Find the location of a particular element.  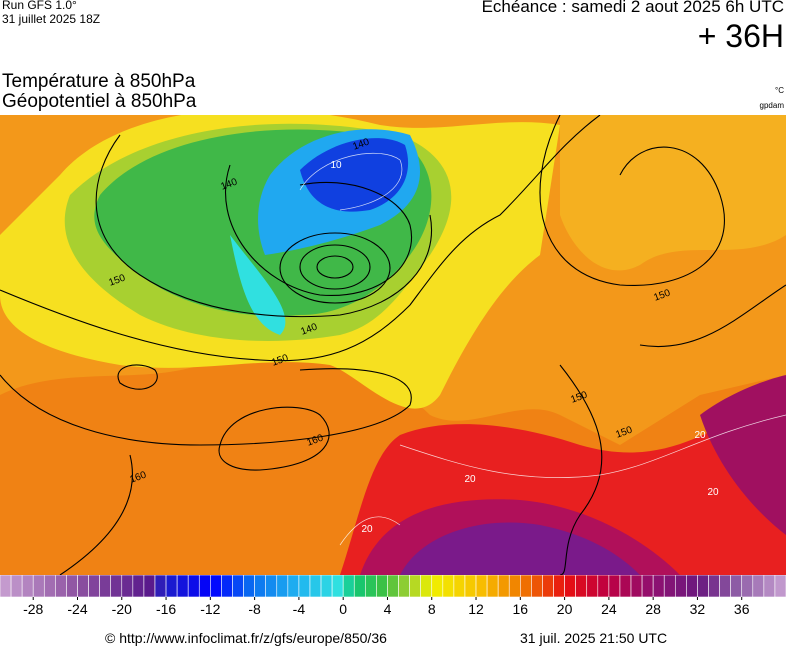

colorbar-tick-label: 0 is located at coordinates (343, 608).